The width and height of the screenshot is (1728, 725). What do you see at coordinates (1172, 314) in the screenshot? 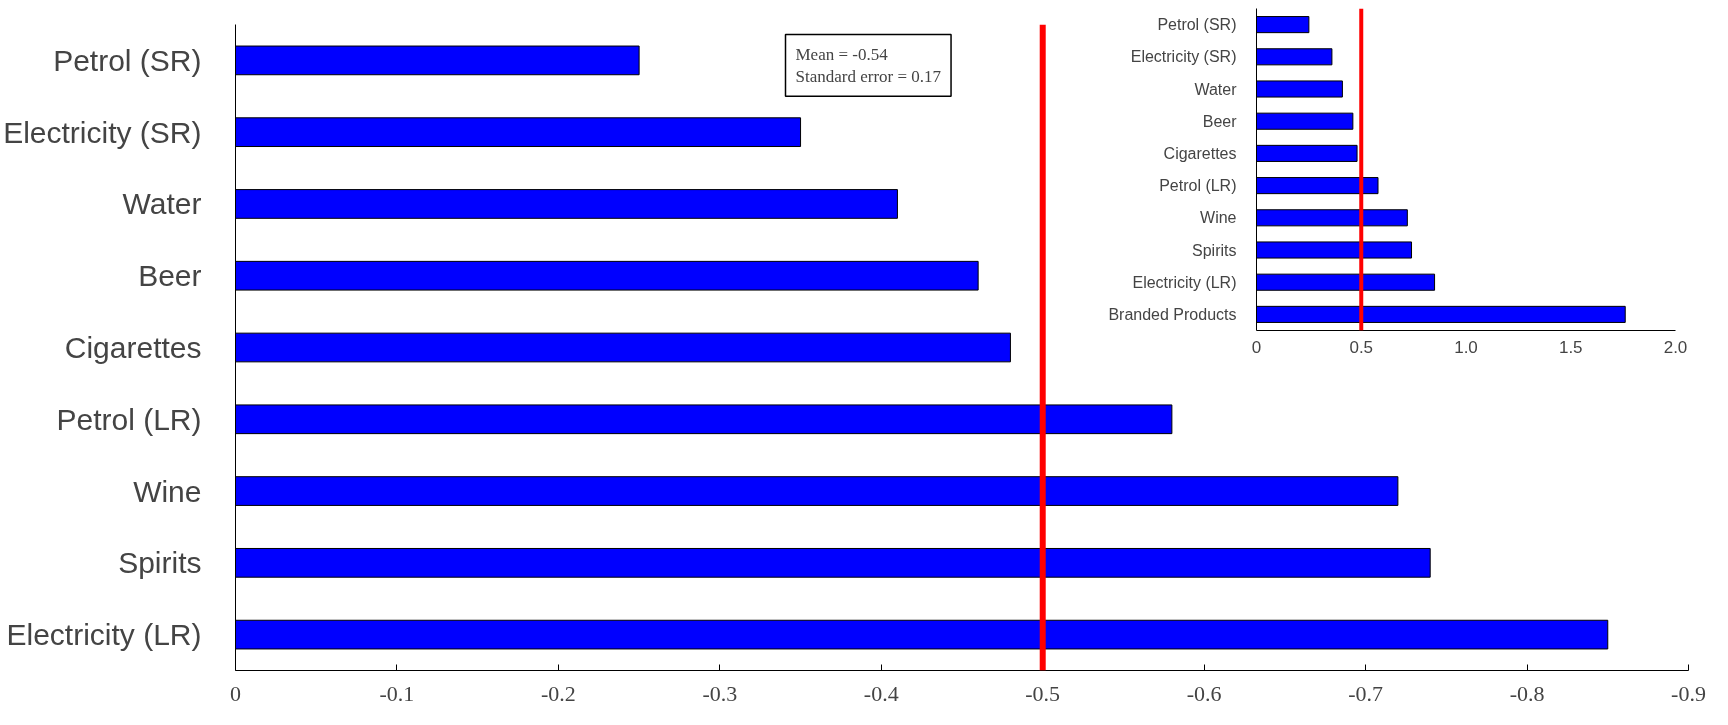
I see `y-tick-label: Branded Products` at bounding box center [1172, 314].